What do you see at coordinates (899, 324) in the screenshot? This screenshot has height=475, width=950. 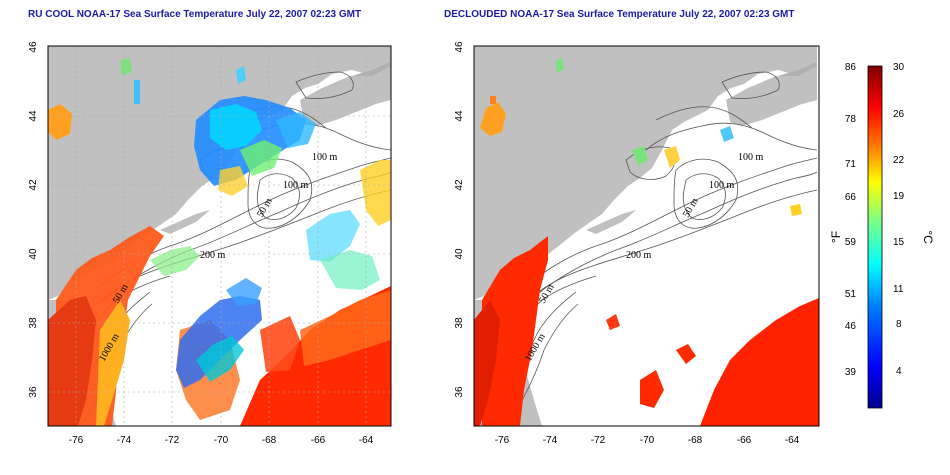 I see `celsius-tick: 8` at bounding box center [899, 324].